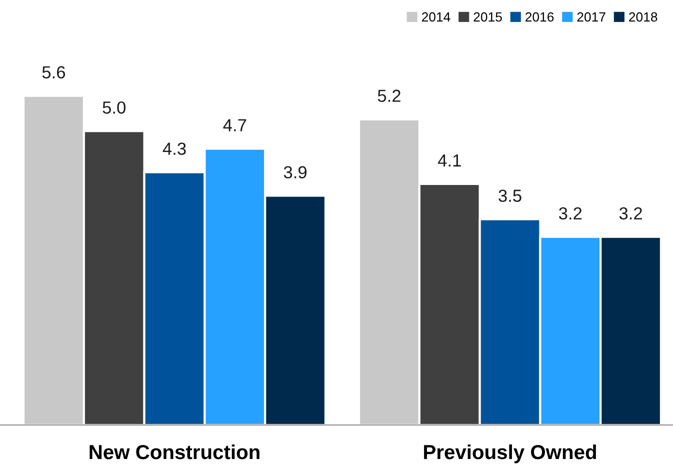 The image size is (673, 475). I want to click on data-label: 4.3, so click(174, 148).